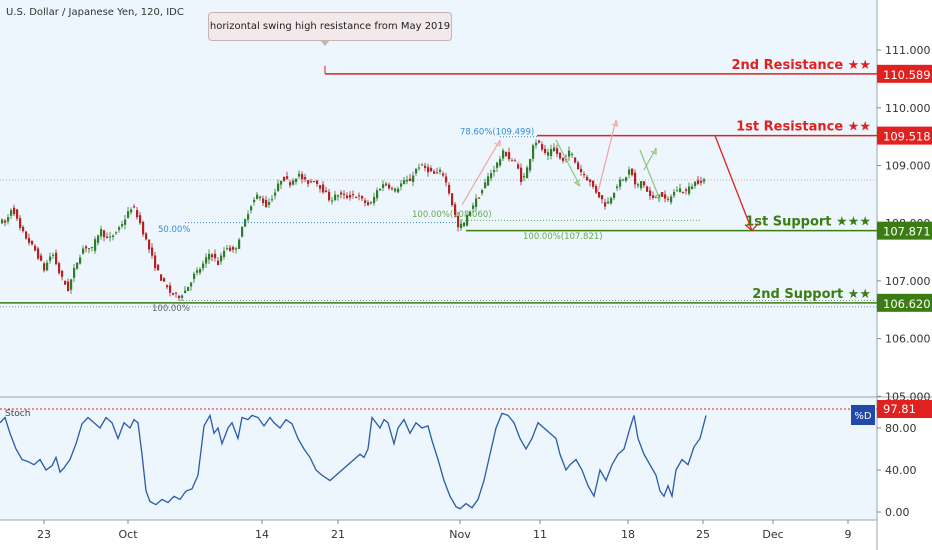  I want to click on annotation-callout-tail, so click(325, 43).